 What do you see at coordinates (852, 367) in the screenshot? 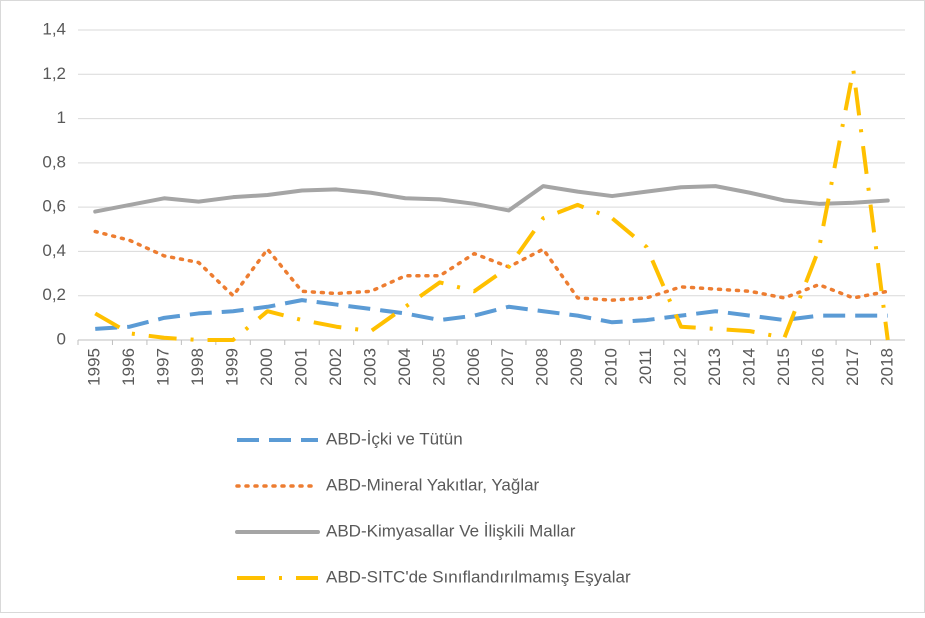
I see `x-tick-label: 2017` at bounding box center [852, 367].